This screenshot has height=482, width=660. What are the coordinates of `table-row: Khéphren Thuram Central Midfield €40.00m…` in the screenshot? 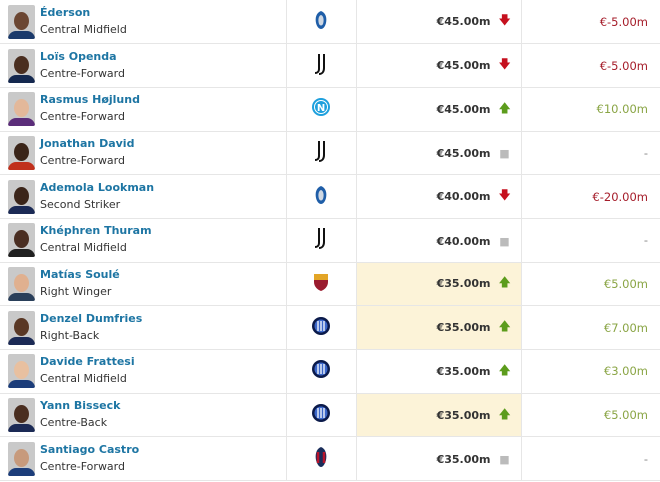 It's located at (330, 240).